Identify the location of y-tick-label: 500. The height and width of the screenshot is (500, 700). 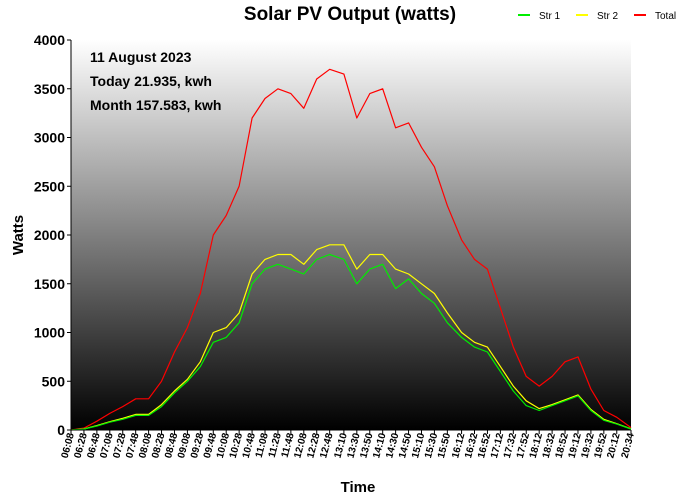
(54, 381).